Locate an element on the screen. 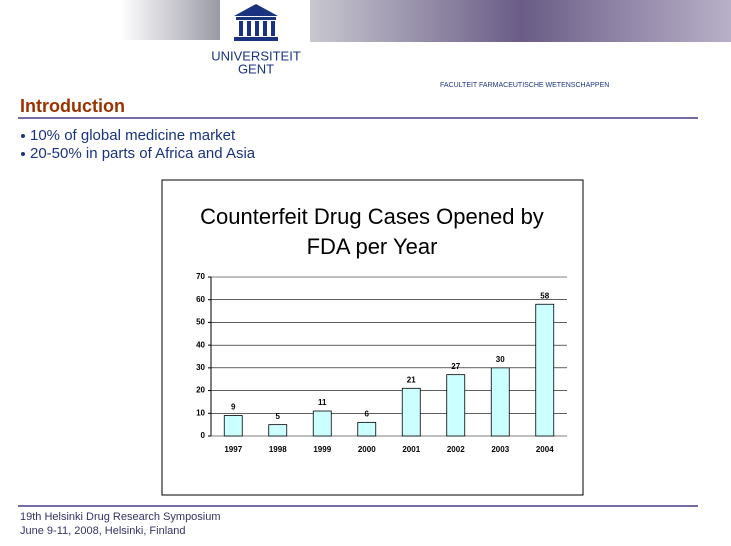 This screenshot has height=546, width=731. chart-title: FDA per Year is located at coordinates (372, 246).